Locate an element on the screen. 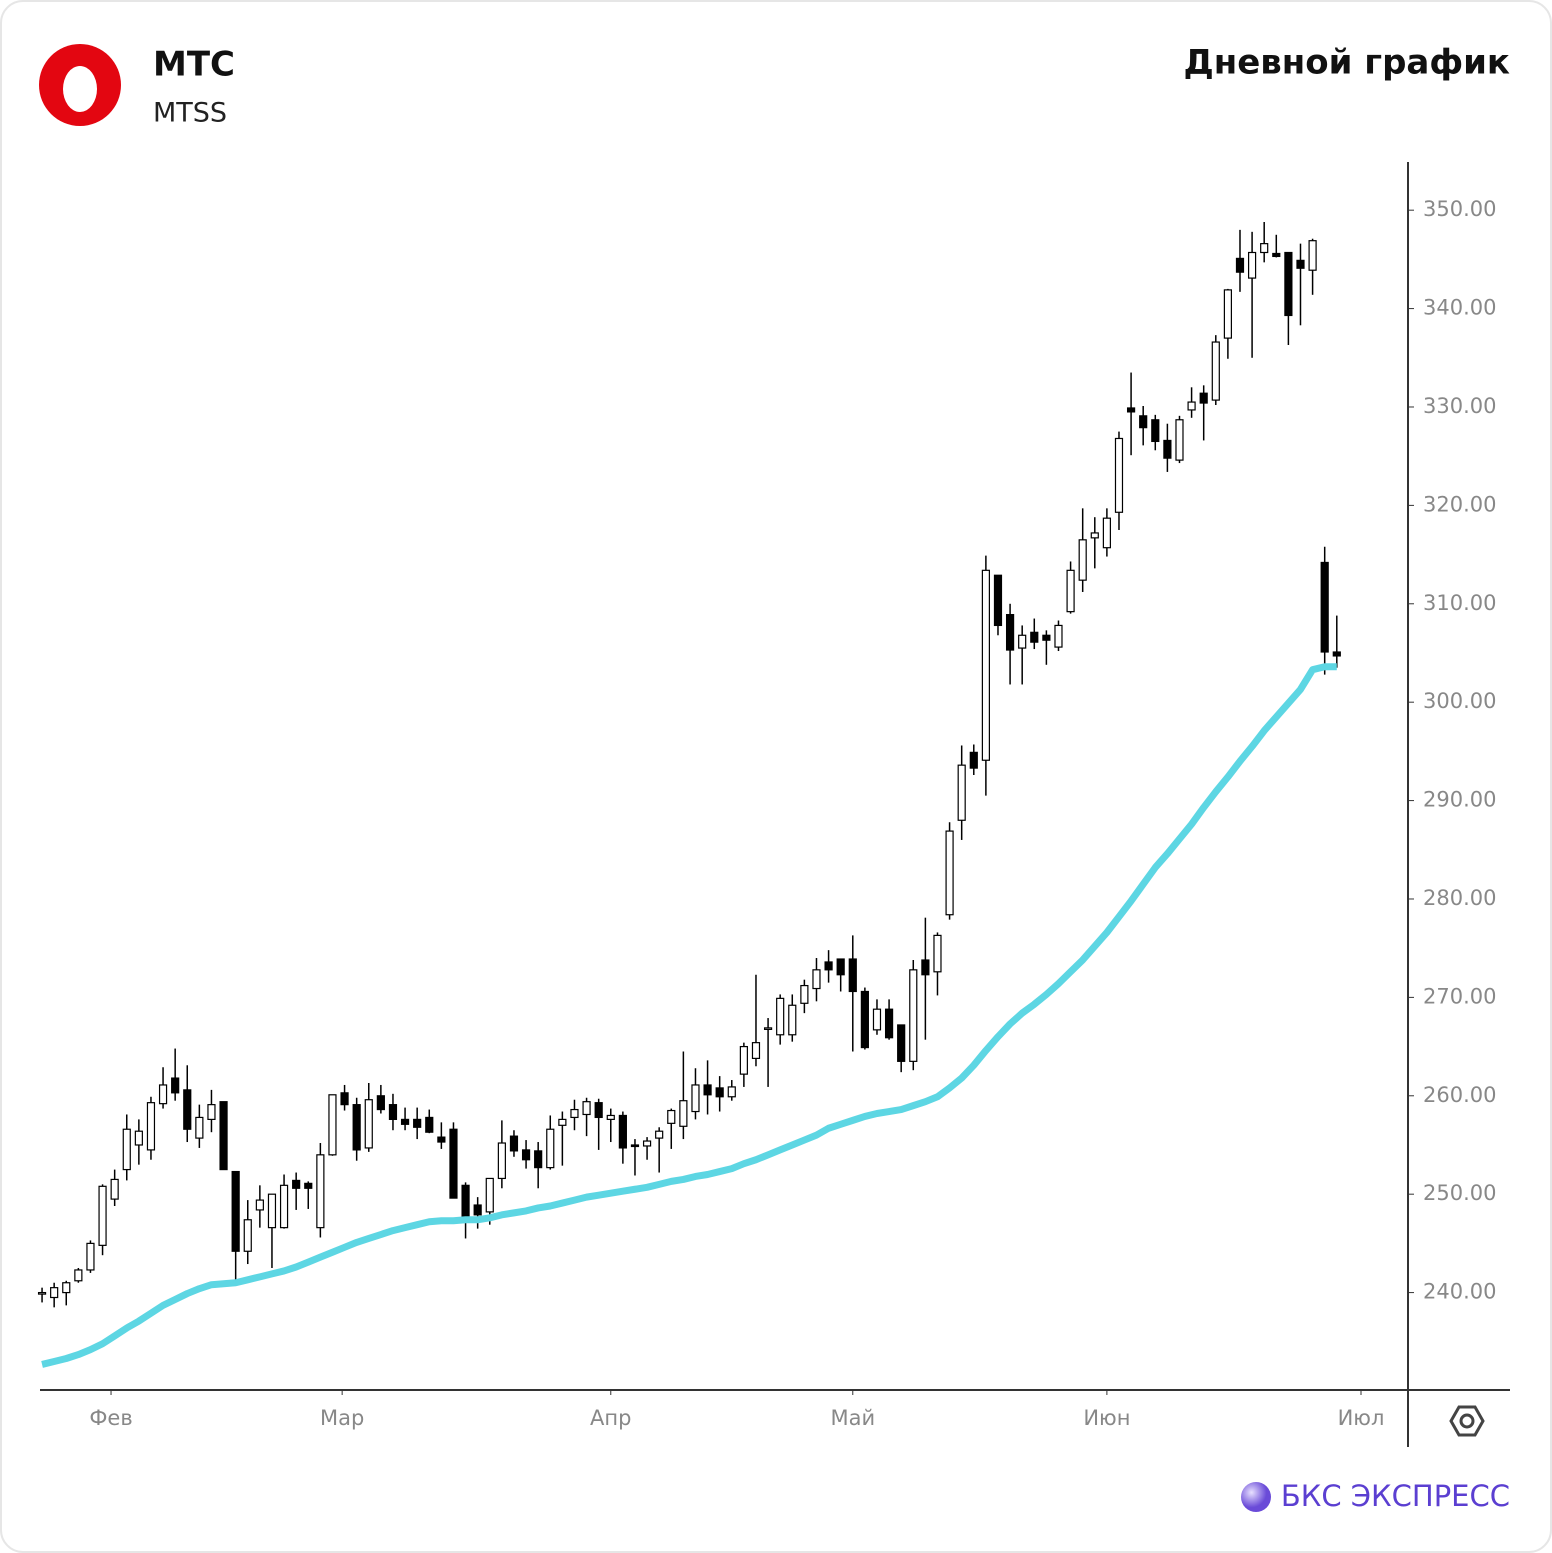  gear is located at coordinates (1467, 1421).